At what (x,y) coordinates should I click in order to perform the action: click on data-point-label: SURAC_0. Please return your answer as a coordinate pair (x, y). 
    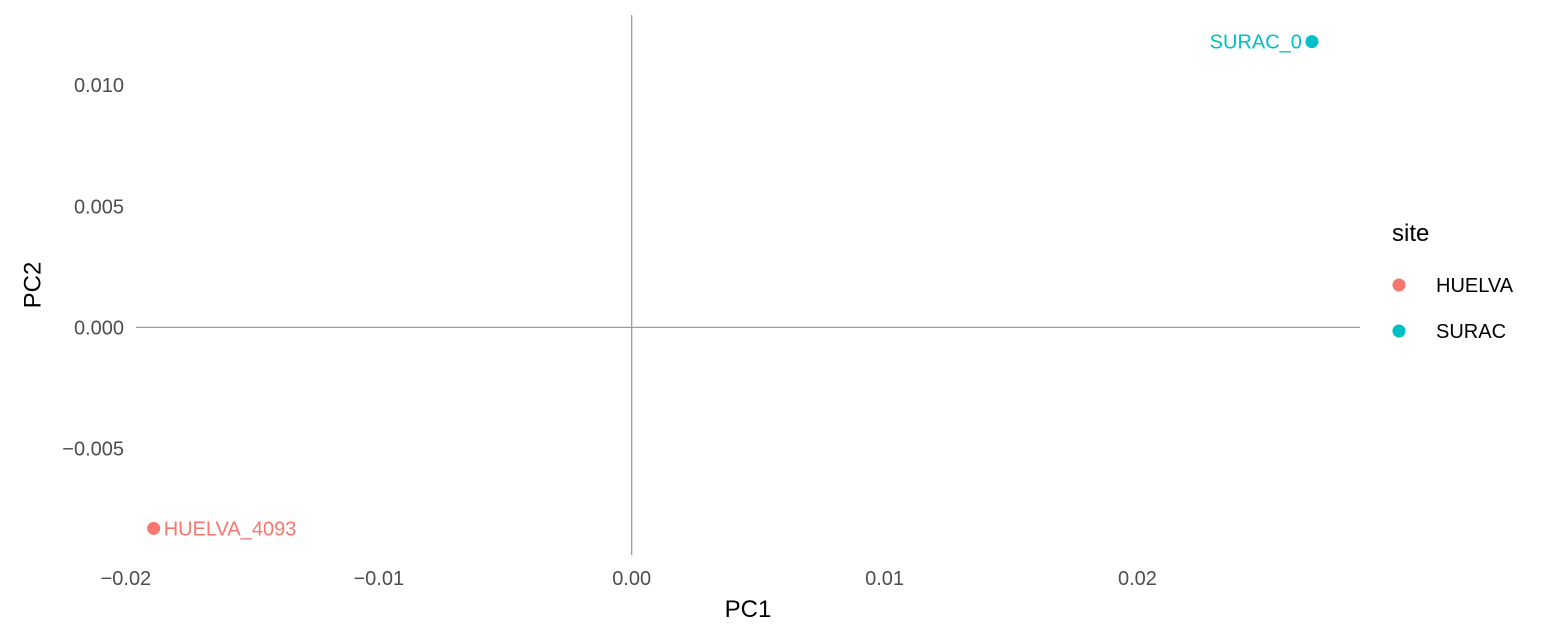
    Looking at the image, I should click on (1256, 43).